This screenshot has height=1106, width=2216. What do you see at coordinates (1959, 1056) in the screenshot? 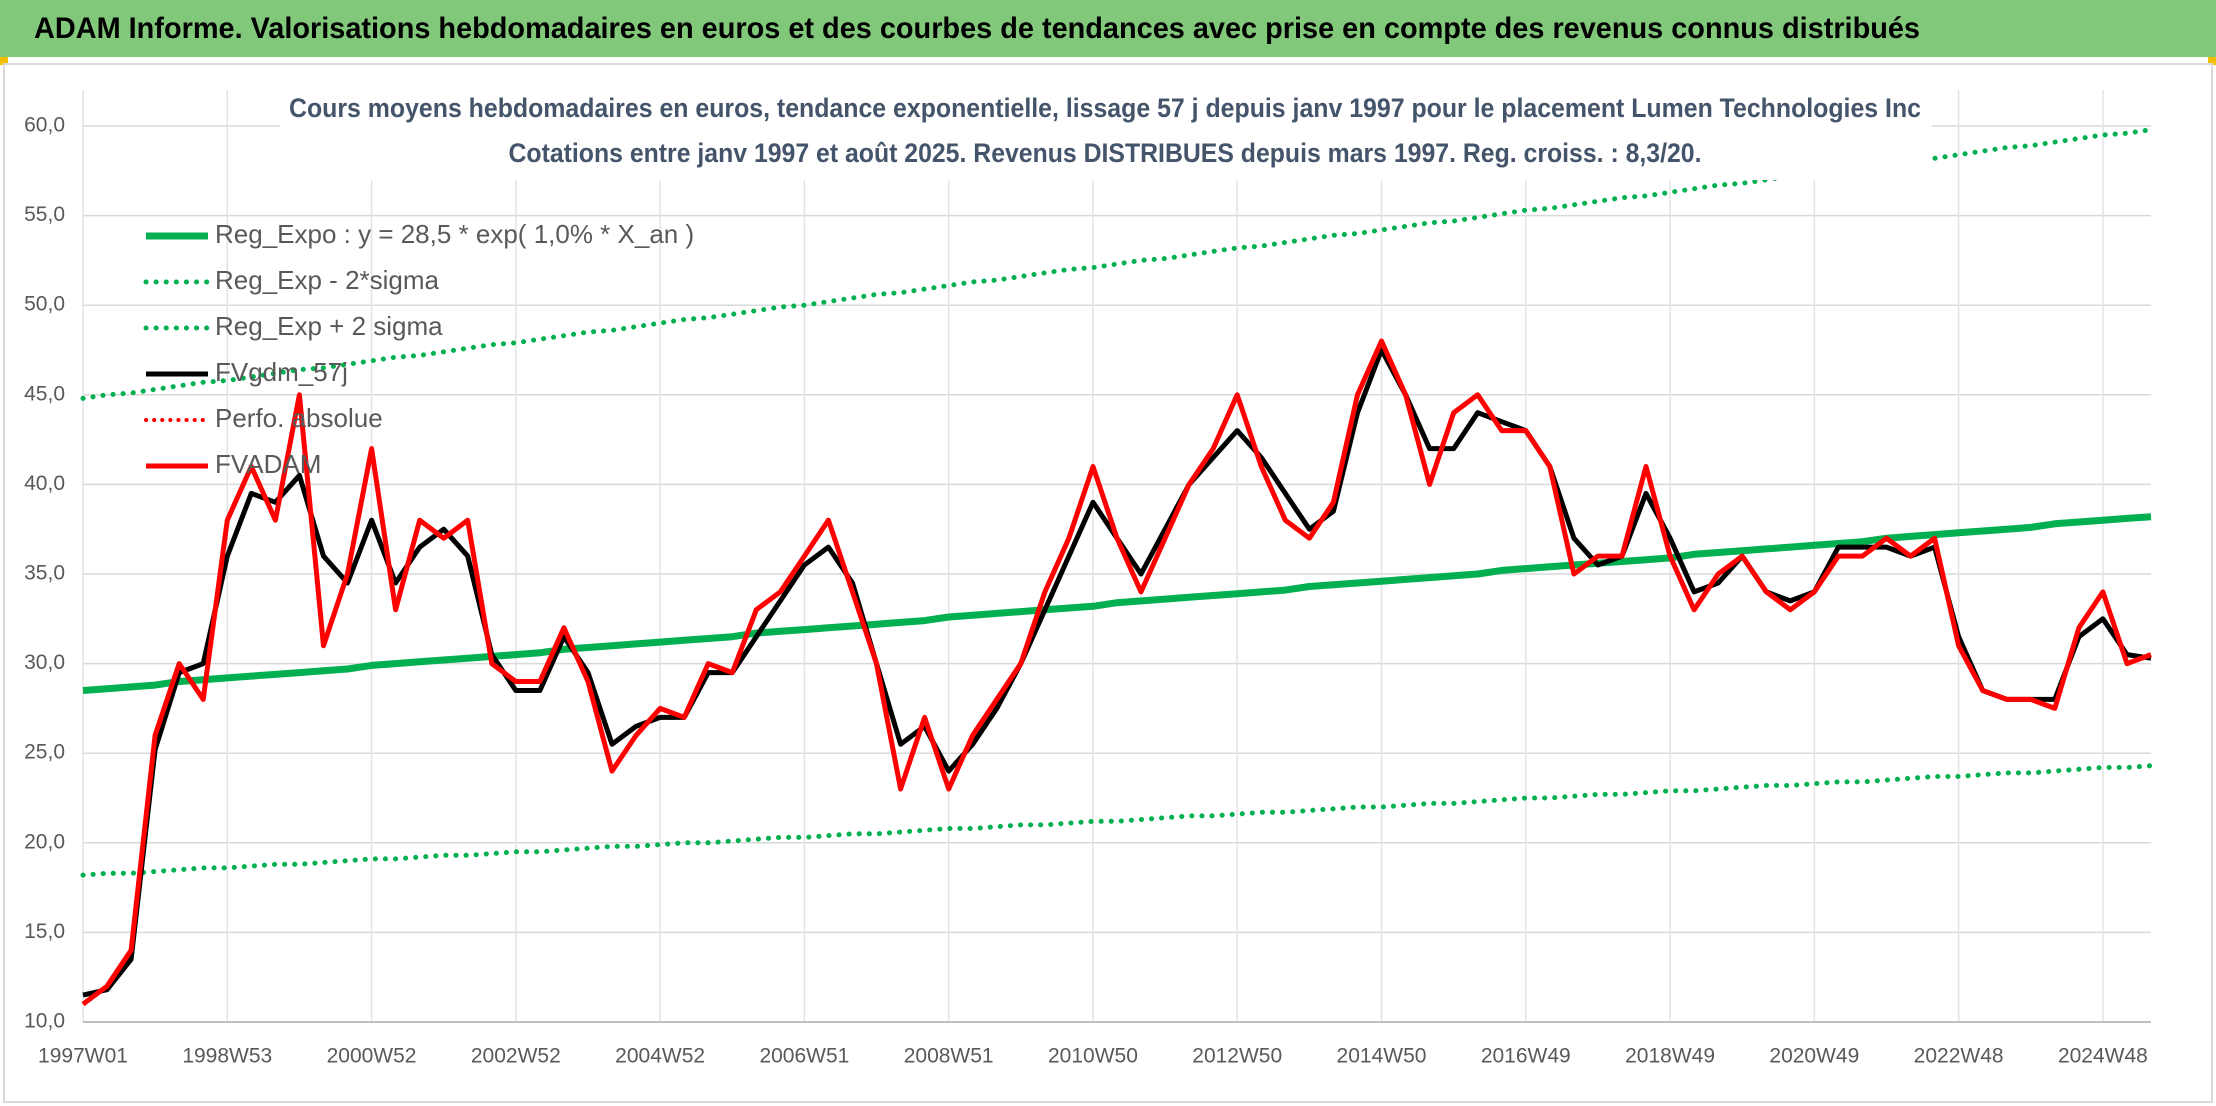
I see `x-tick-label: 2022W48` at bounding box center [1959, 1056].